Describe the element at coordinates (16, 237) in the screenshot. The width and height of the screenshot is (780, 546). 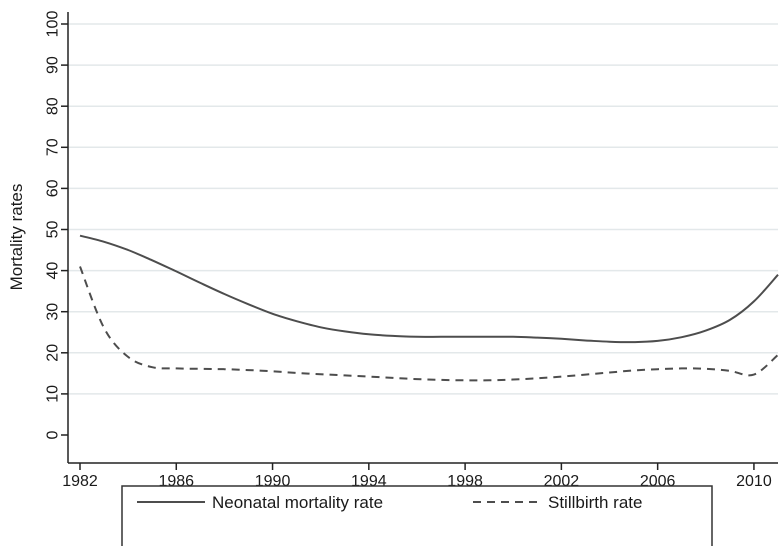
I see `y-axis-title: Mortality rates` at that location.